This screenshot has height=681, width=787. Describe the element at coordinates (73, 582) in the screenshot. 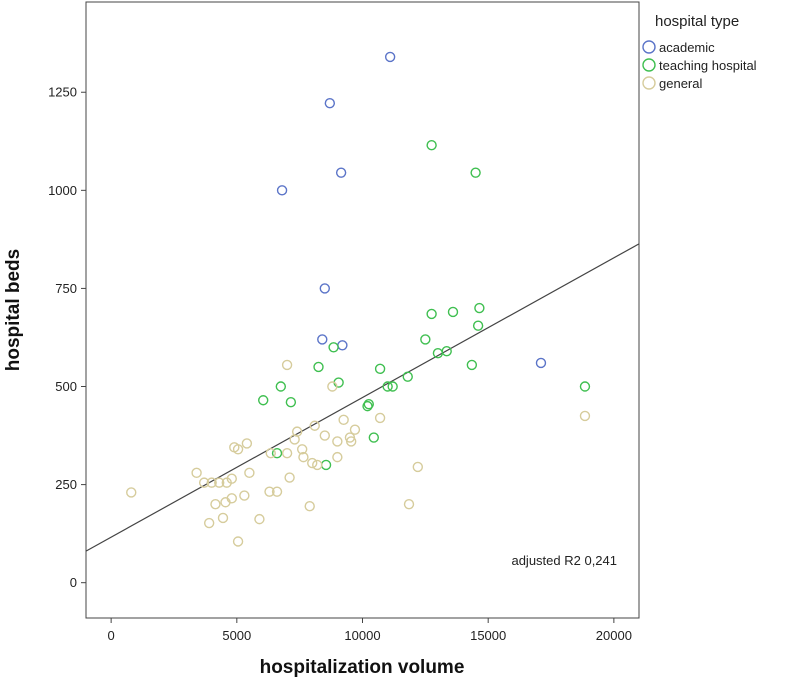

I see `y-tick-label: 0` at that location.